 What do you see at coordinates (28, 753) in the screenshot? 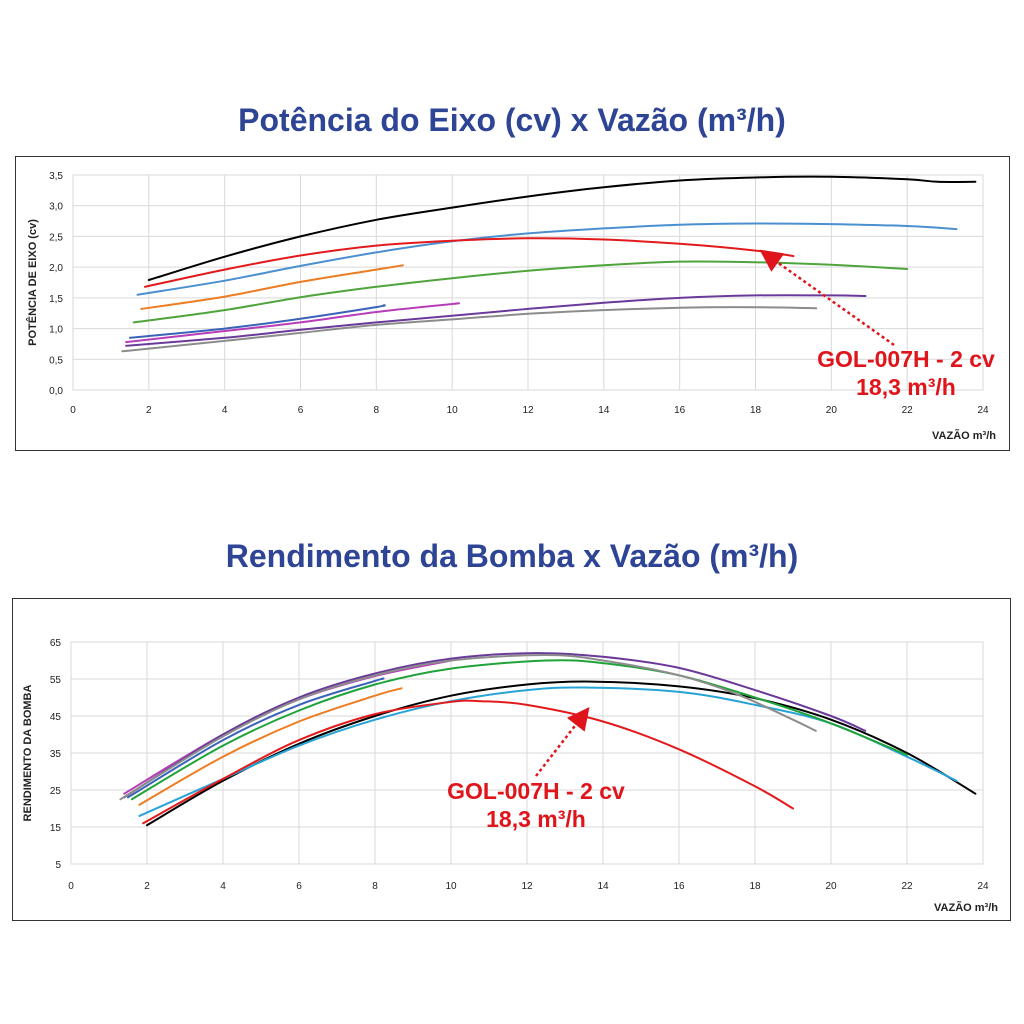
I see `y-axis-label: RENDIMENTO DA BOMBA` at bounding box center [28, 753].